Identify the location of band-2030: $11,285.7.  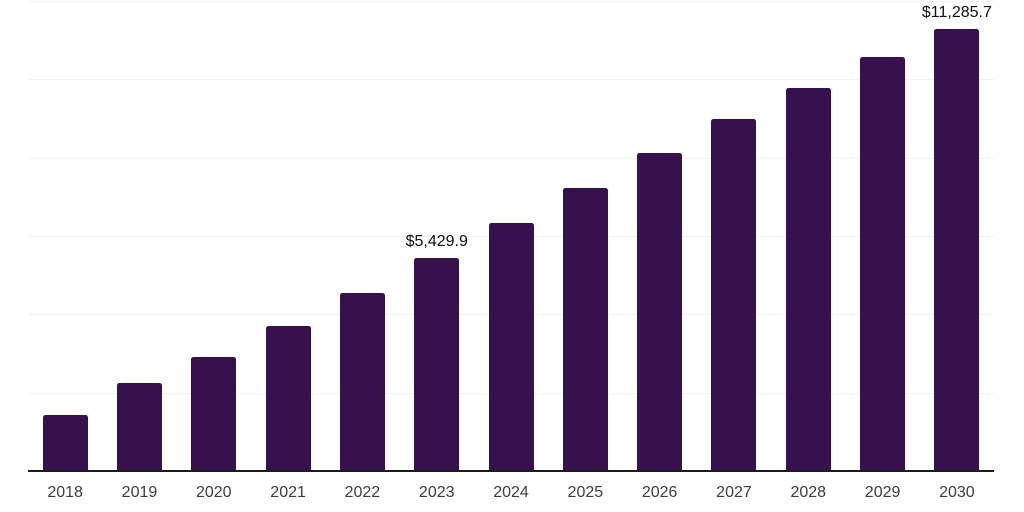
(957, 236).